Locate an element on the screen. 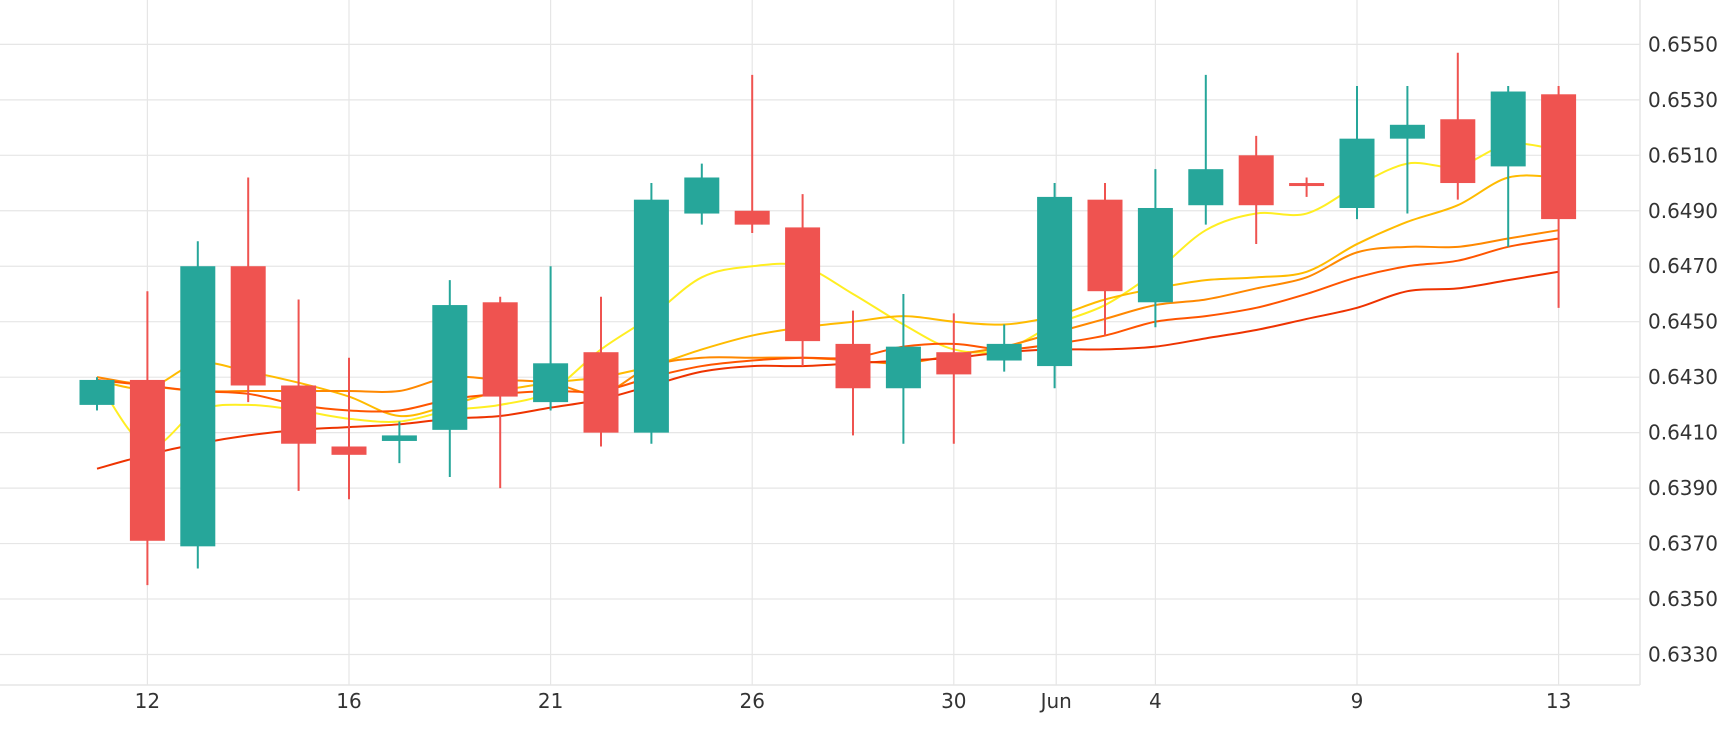  y-tick-label: 0.6350 is located at coordinates (1683, 599).